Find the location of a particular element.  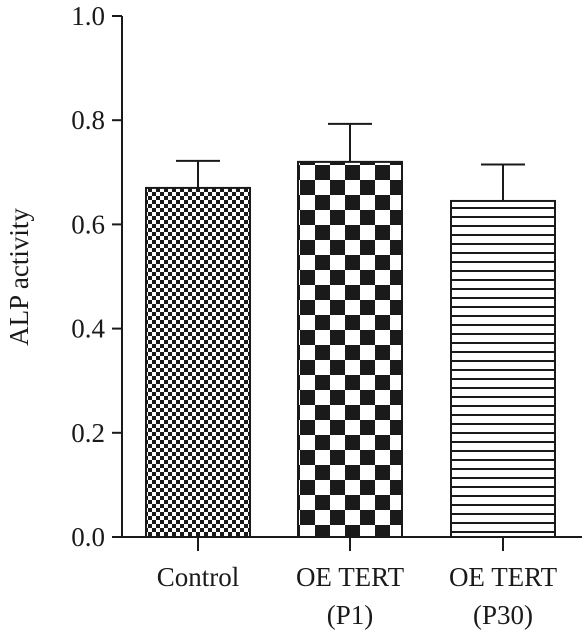

x-category-sublabel: (P30) is located at coordinates (503, 615).